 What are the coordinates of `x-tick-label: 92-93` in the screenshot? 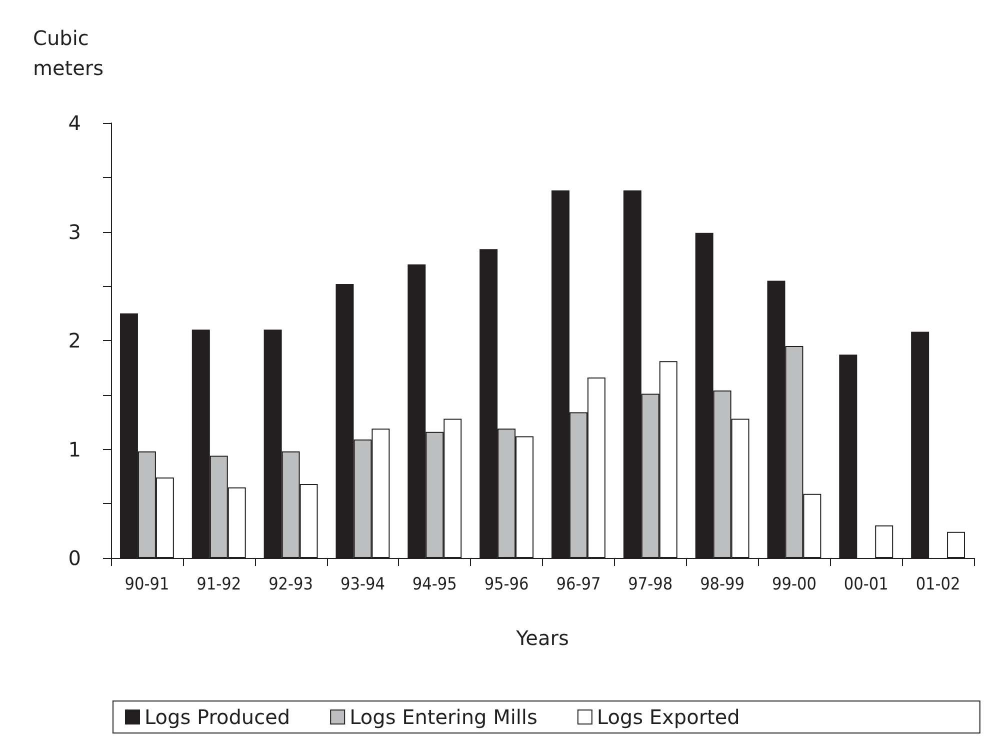 It's located at (291, 584).